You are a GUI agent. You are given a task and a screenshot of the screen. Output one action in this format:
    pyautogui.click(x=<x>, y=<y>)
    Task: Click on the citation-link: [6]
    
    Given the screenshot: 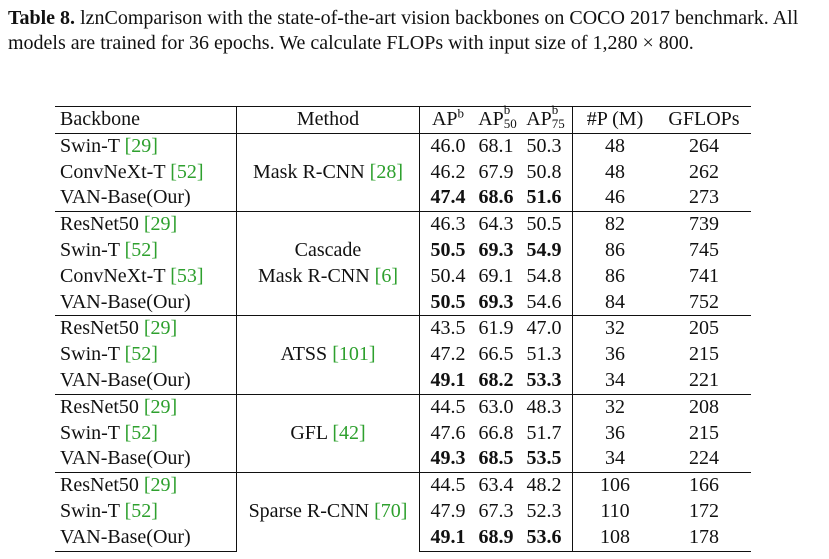 What is the action you would take?
    pyautogui.click(x=386, y=275)
    